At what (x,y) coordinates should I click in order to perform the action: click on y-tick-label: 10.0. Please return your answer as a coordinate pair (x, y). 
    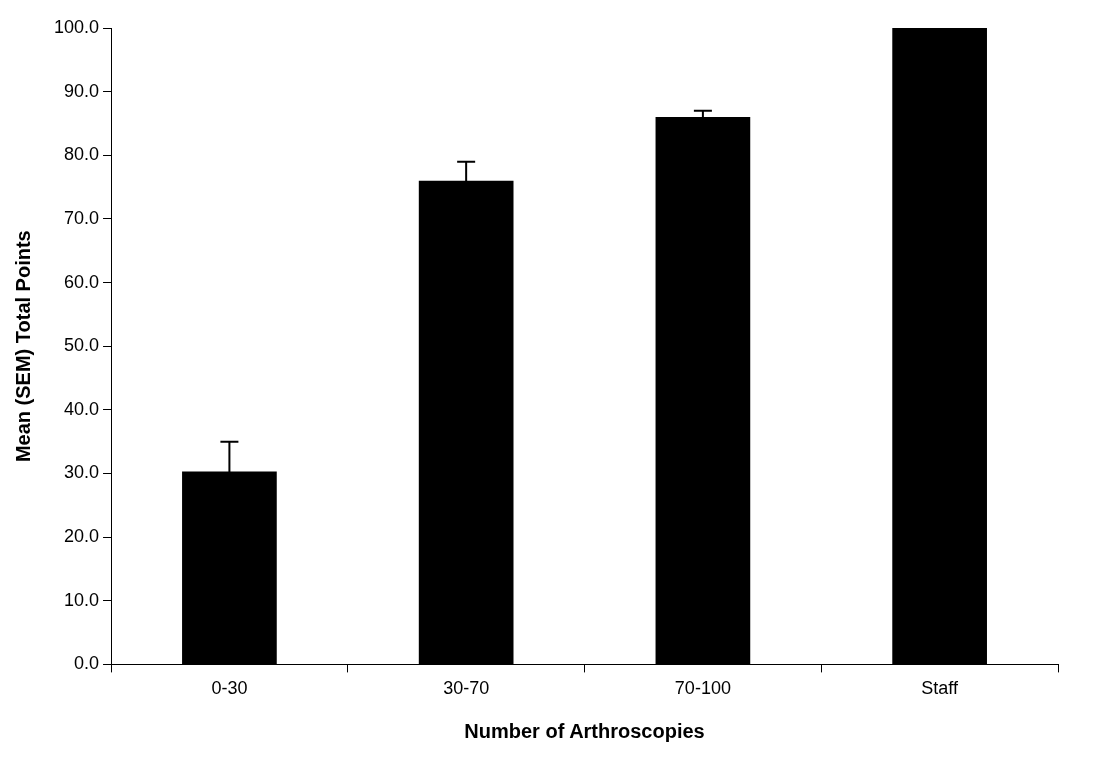
    Looking at the image, I should click on (82, 599).